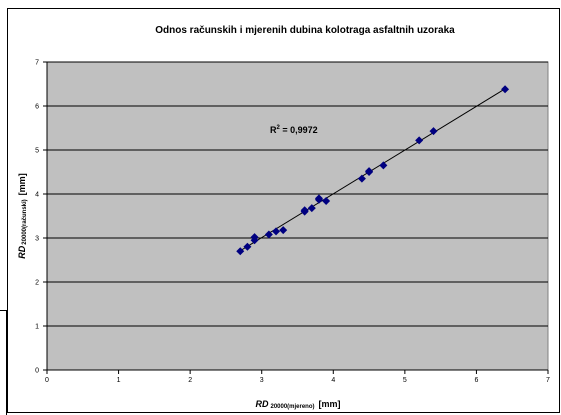 This screenshot has height=415, width=561. I want to click on y-tick-label: 7, so click(37, 63).